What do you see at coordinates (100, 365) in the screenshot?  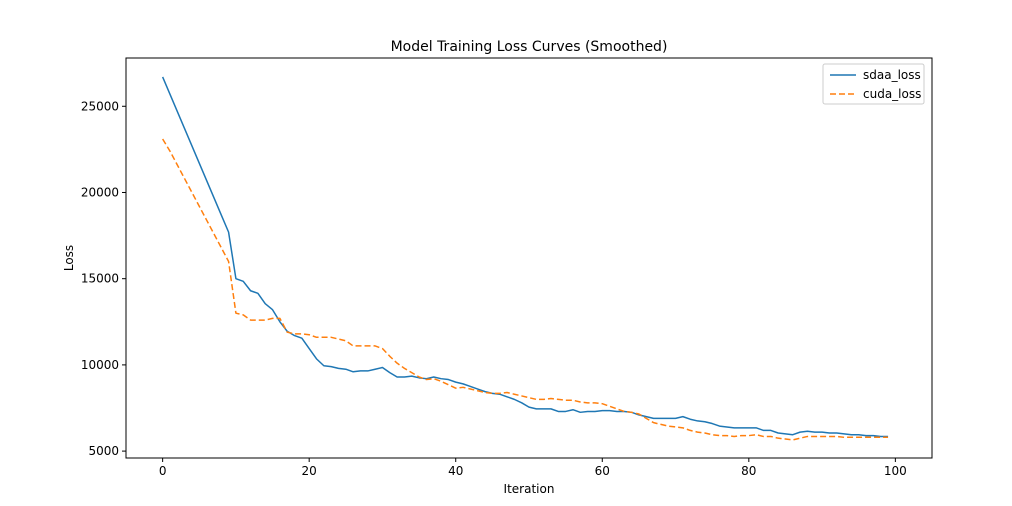 I see `y-tick-label: 10000` at bounding box center [100, 365].